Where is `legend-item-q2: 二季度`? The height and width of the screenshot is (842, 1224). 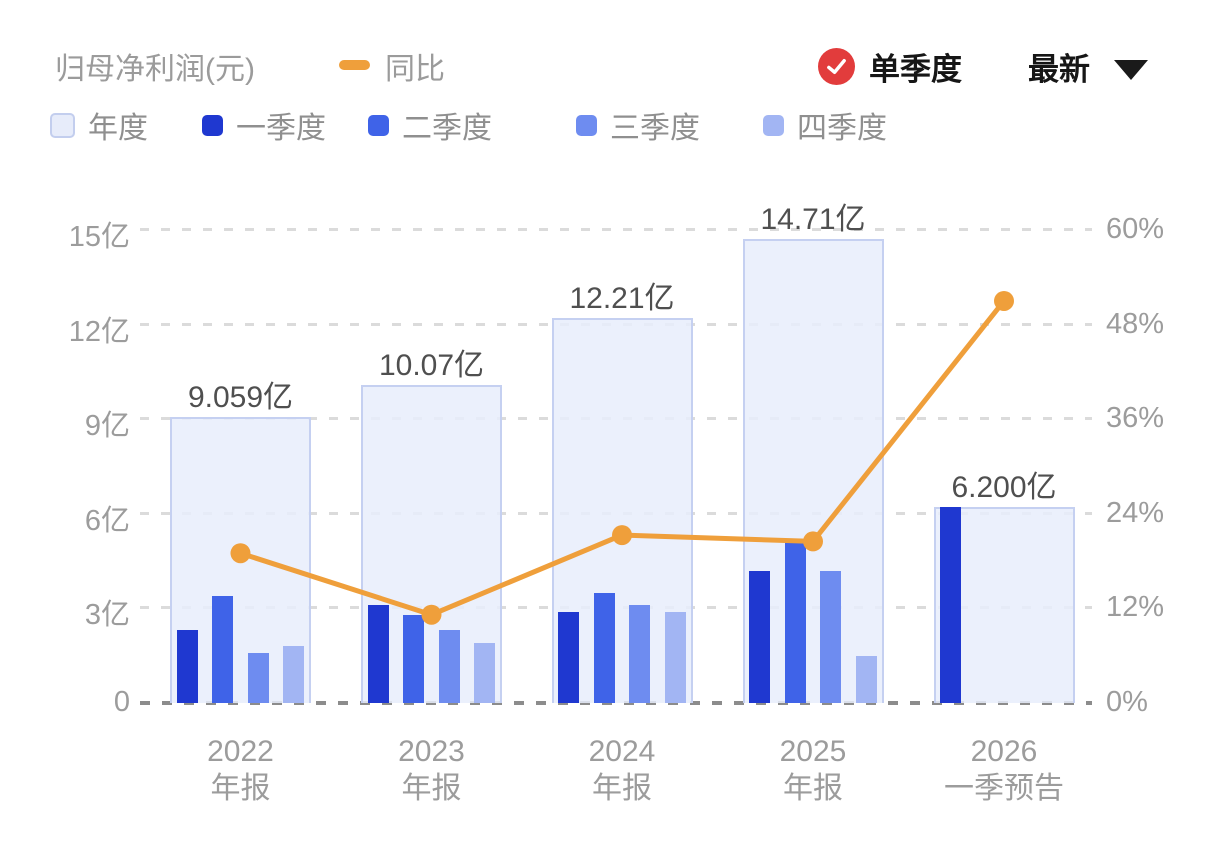 legend-item-q2: 二季度 is located at coordinates (430, 125).